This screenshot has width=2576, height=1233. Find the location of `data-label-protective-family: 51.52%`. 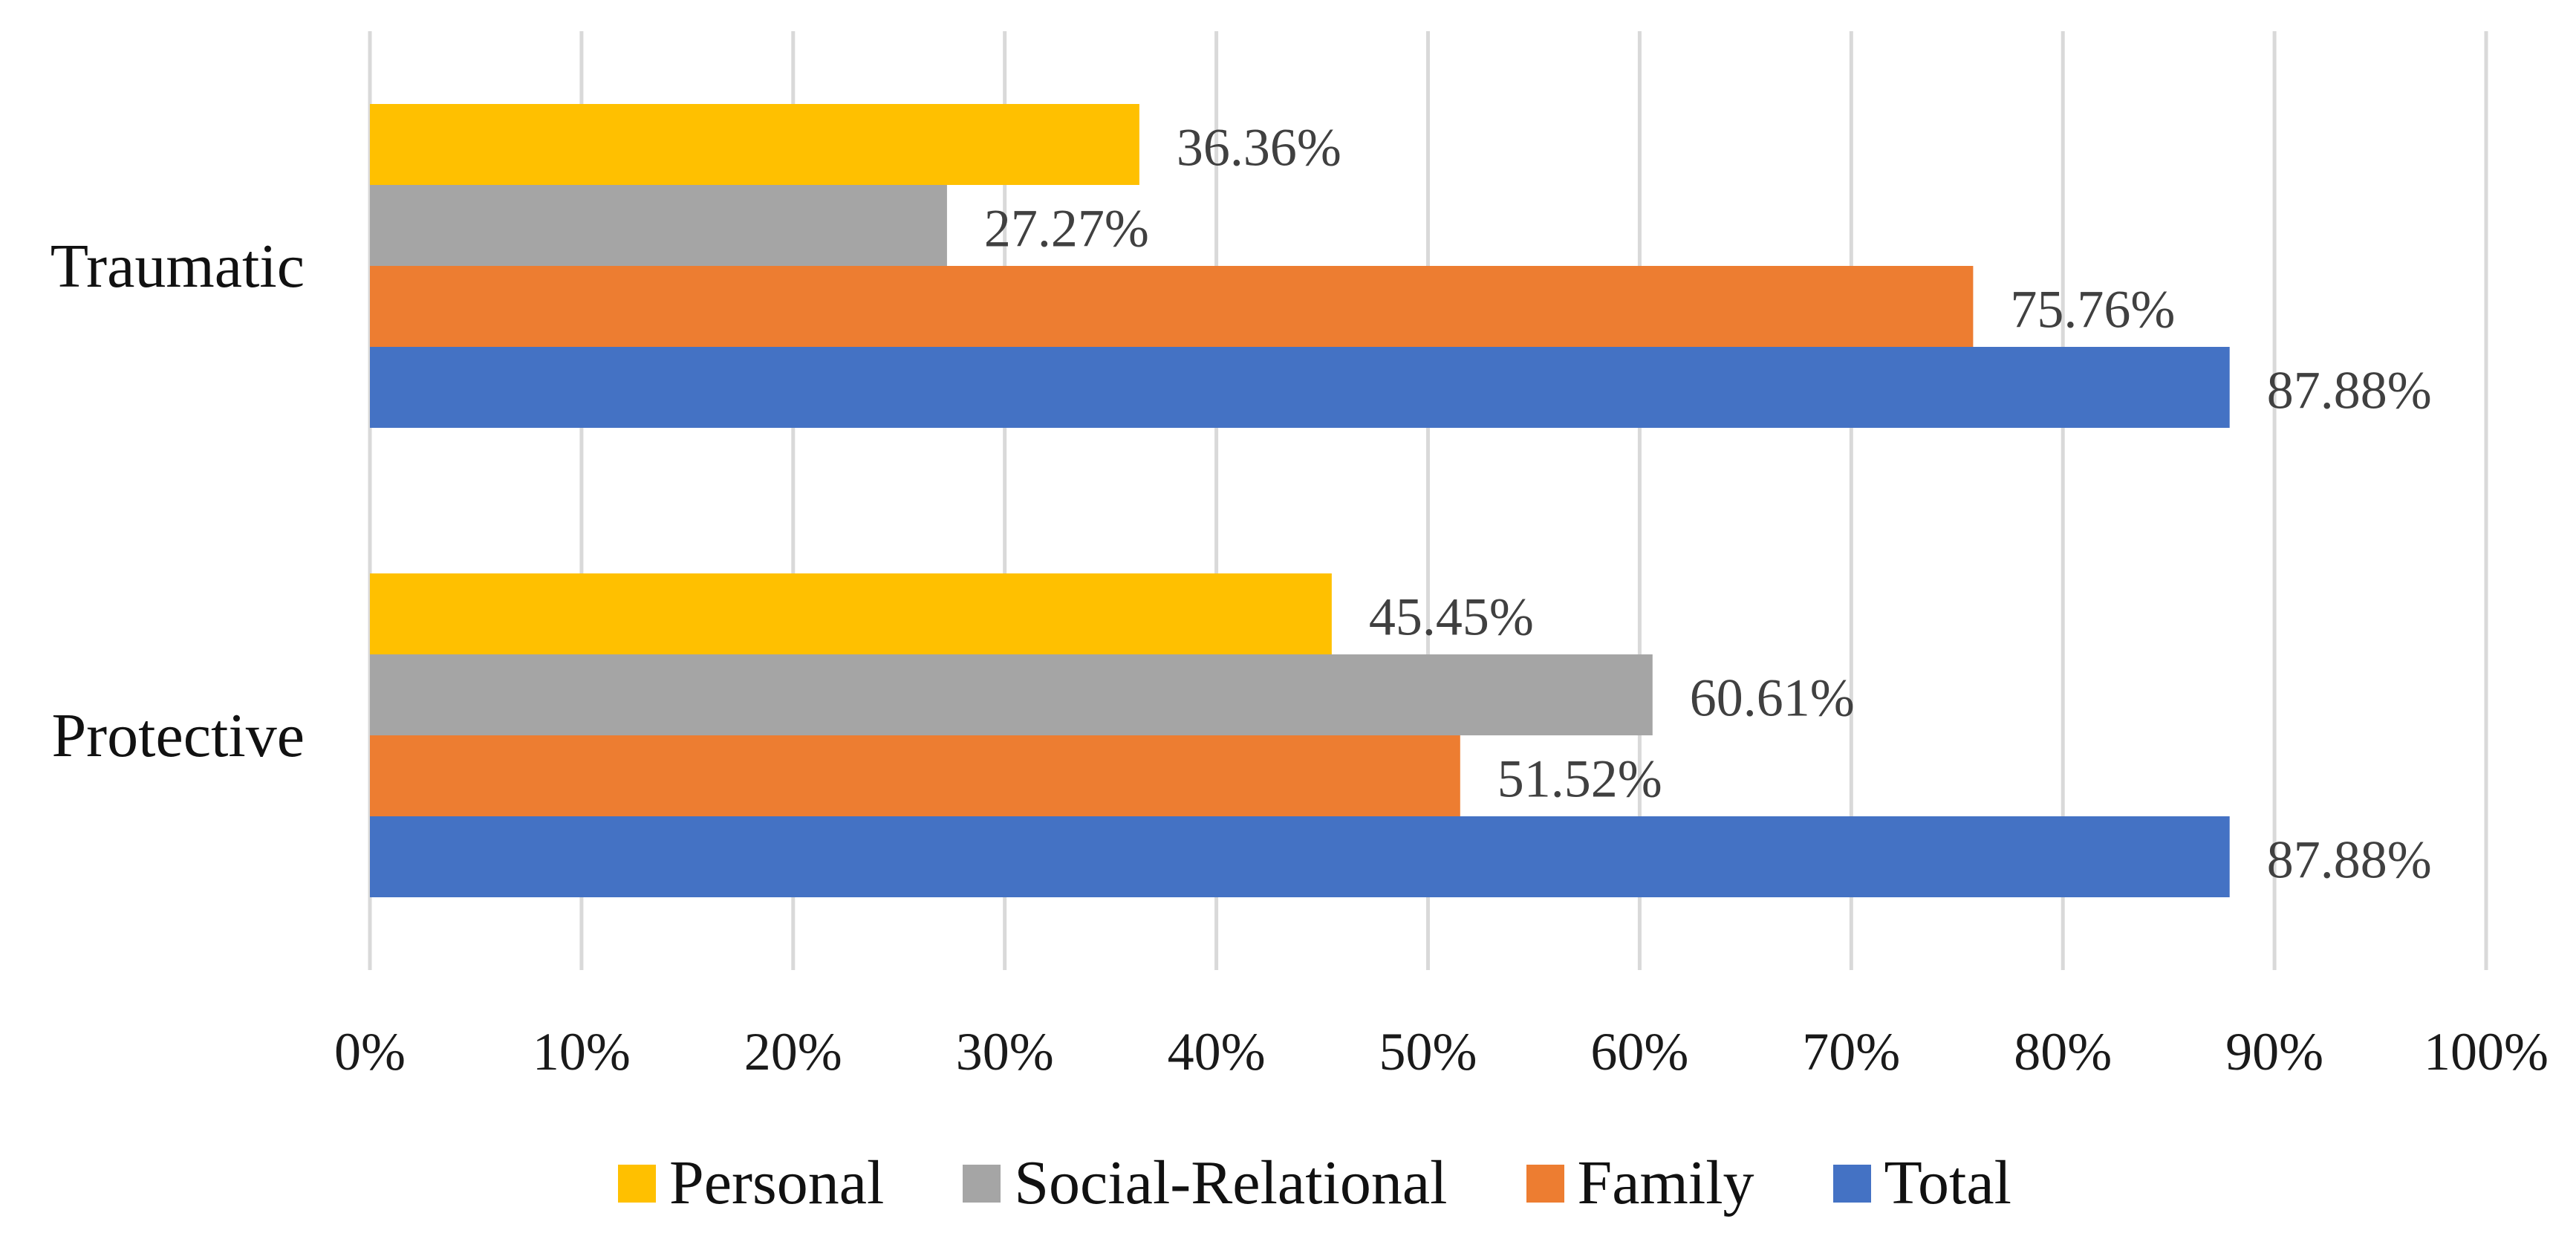

data-label-protective-family: 51.52% is located at coordinates (1579, 779).